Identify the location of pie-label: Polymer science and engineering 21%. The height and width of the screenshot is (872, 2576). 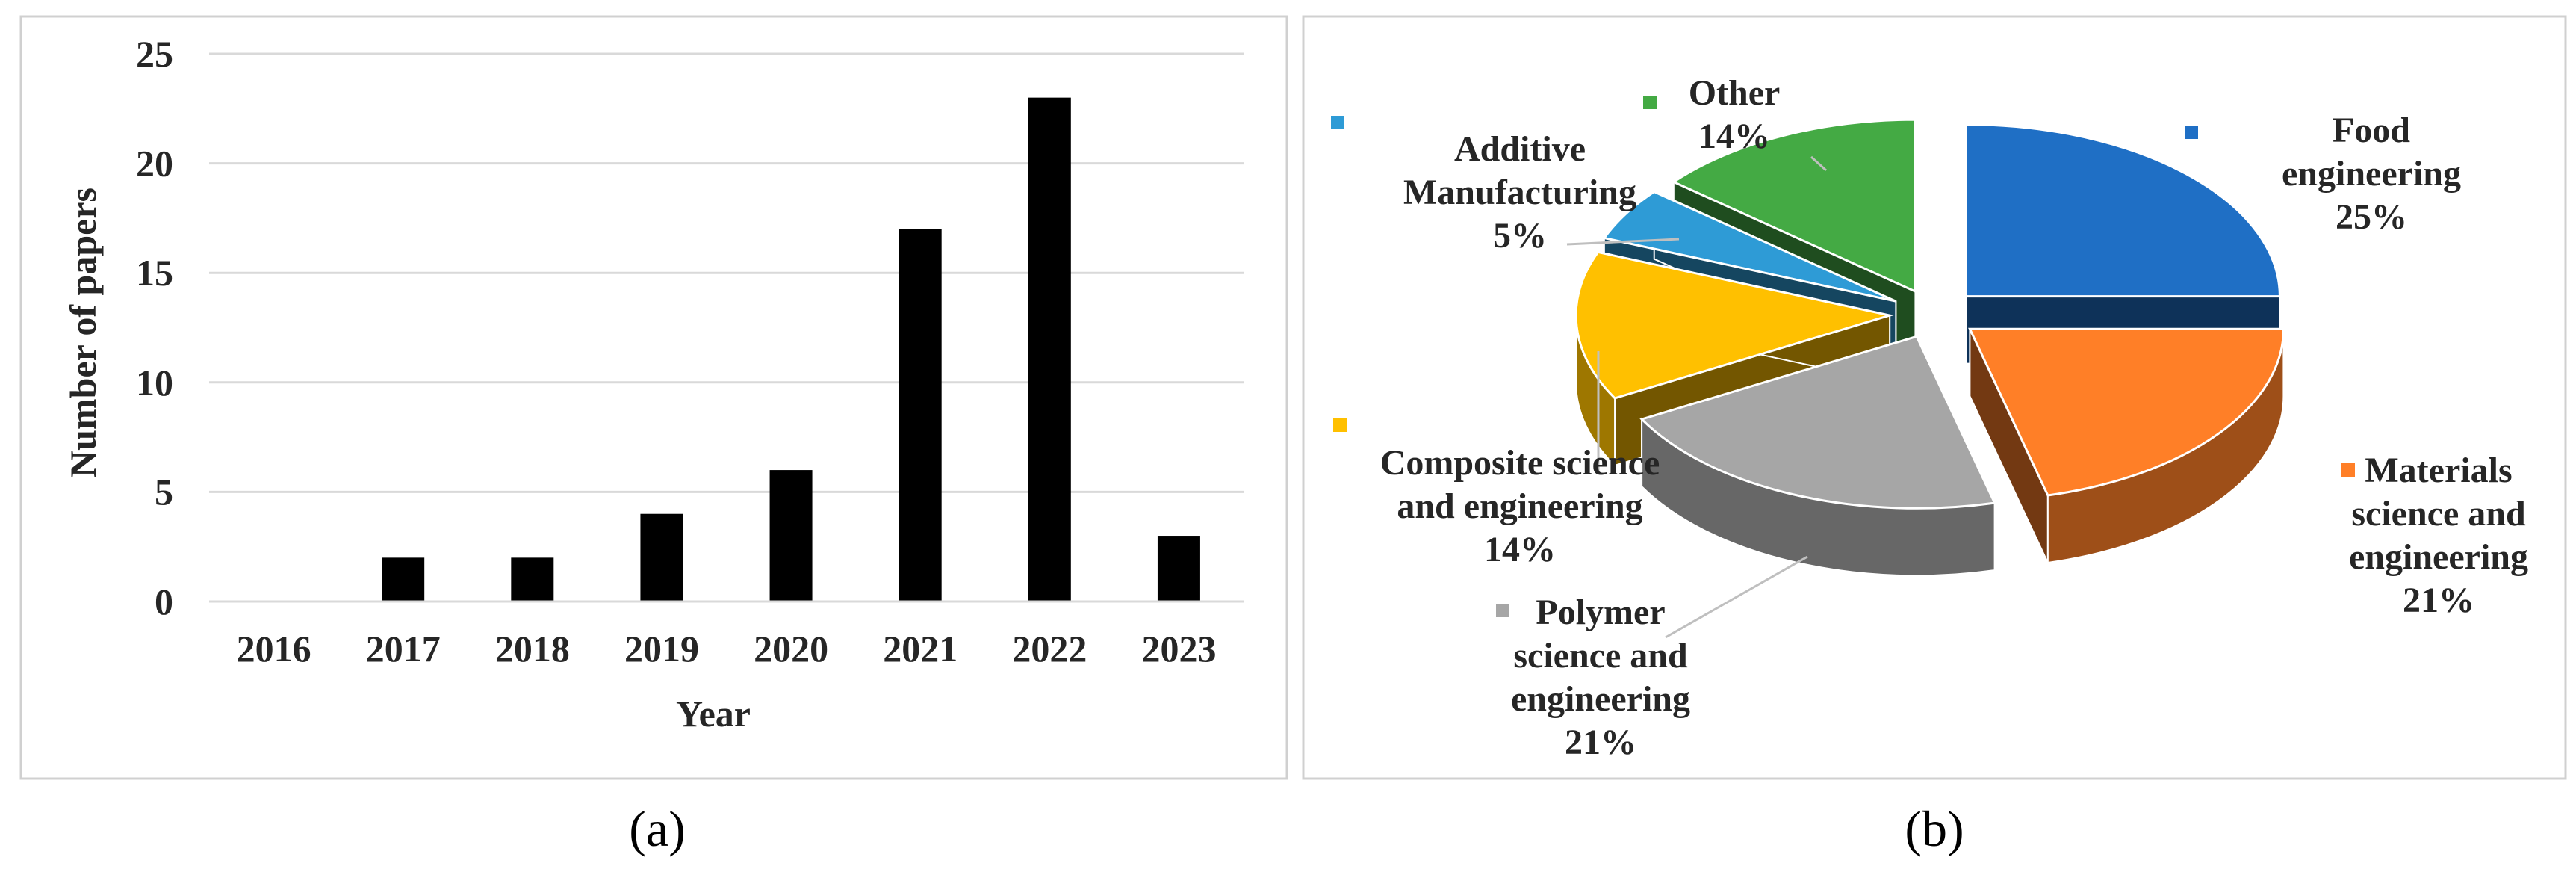
(1593, 677).